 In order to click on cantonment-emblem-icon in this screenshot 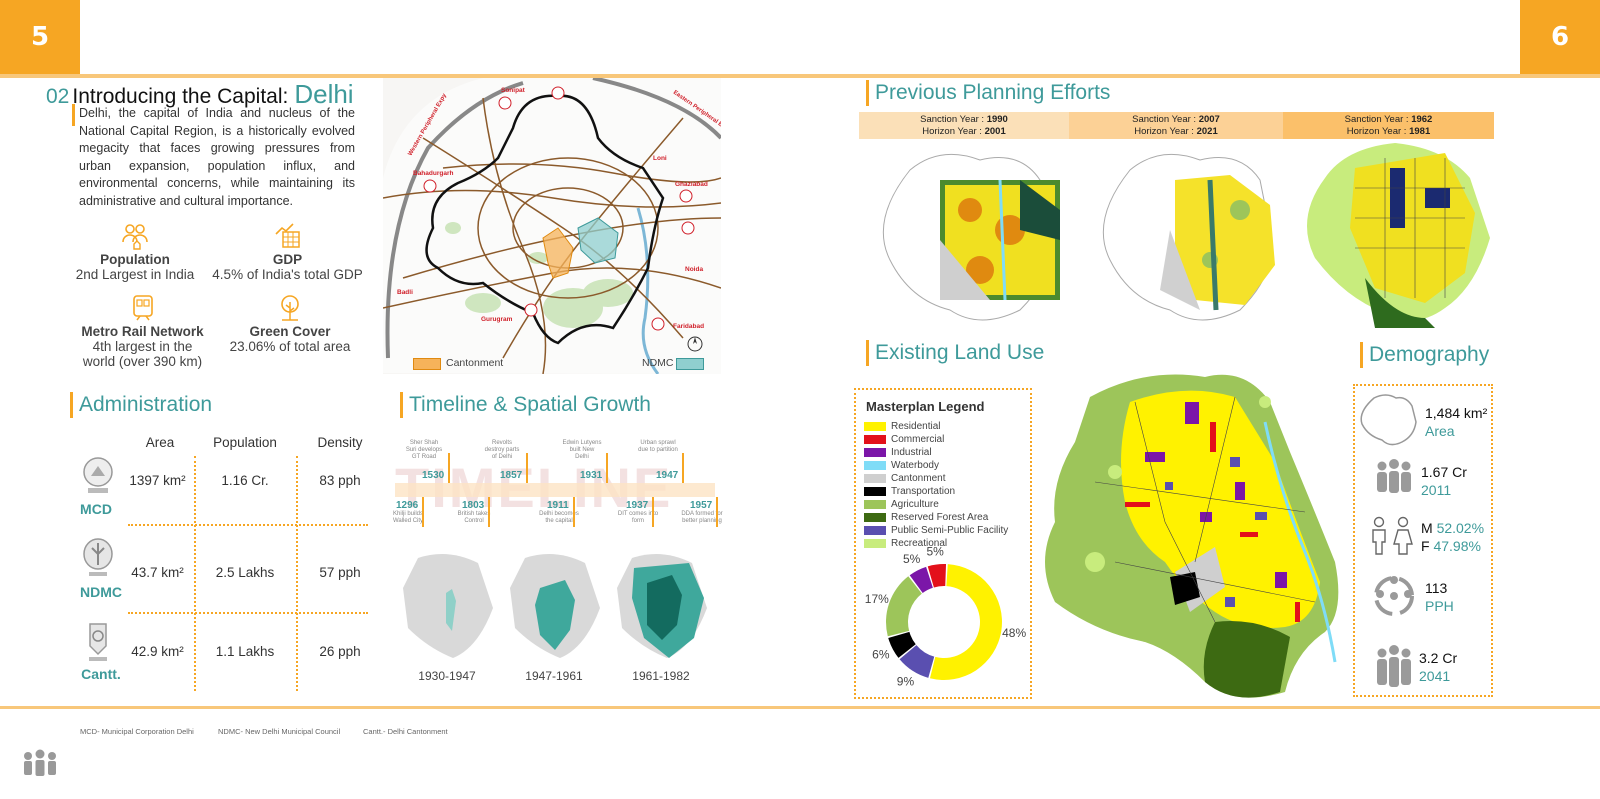, I will do `click(98, 642)`.